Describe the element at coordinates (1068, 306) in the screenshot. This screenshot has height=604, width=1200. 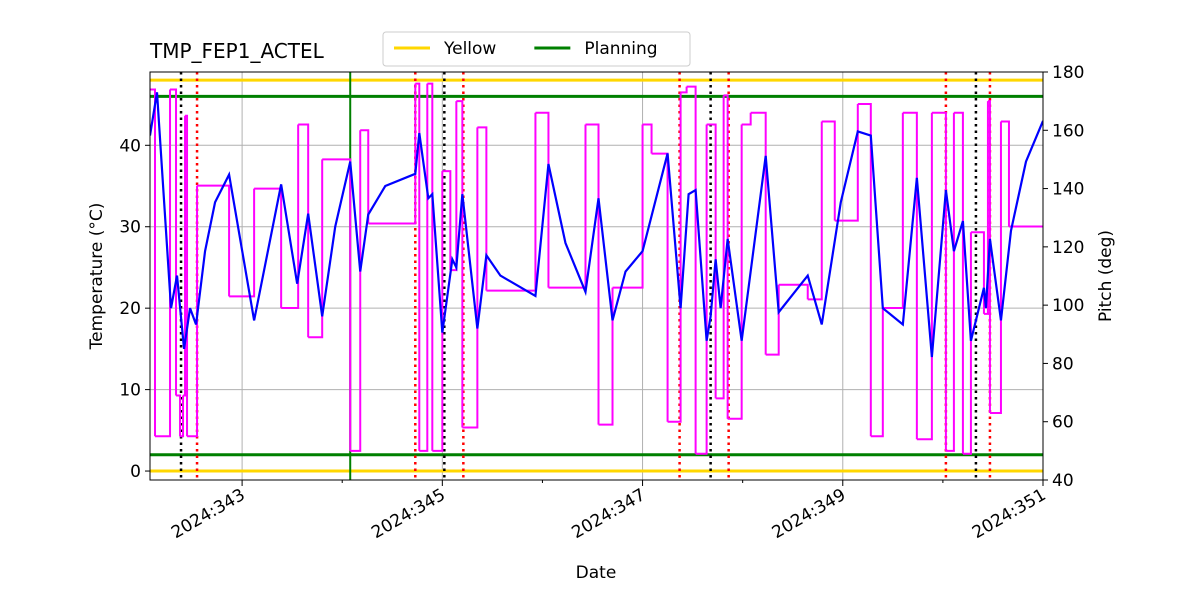
I see `y2-tick-label: 100` at that location.